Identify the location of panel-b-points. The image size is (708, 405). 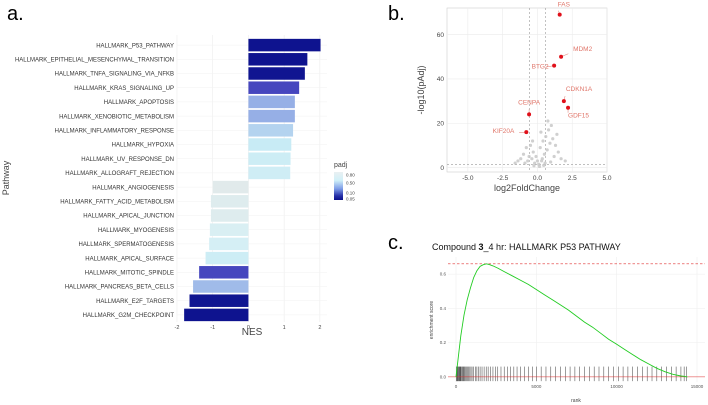
(540, 144).